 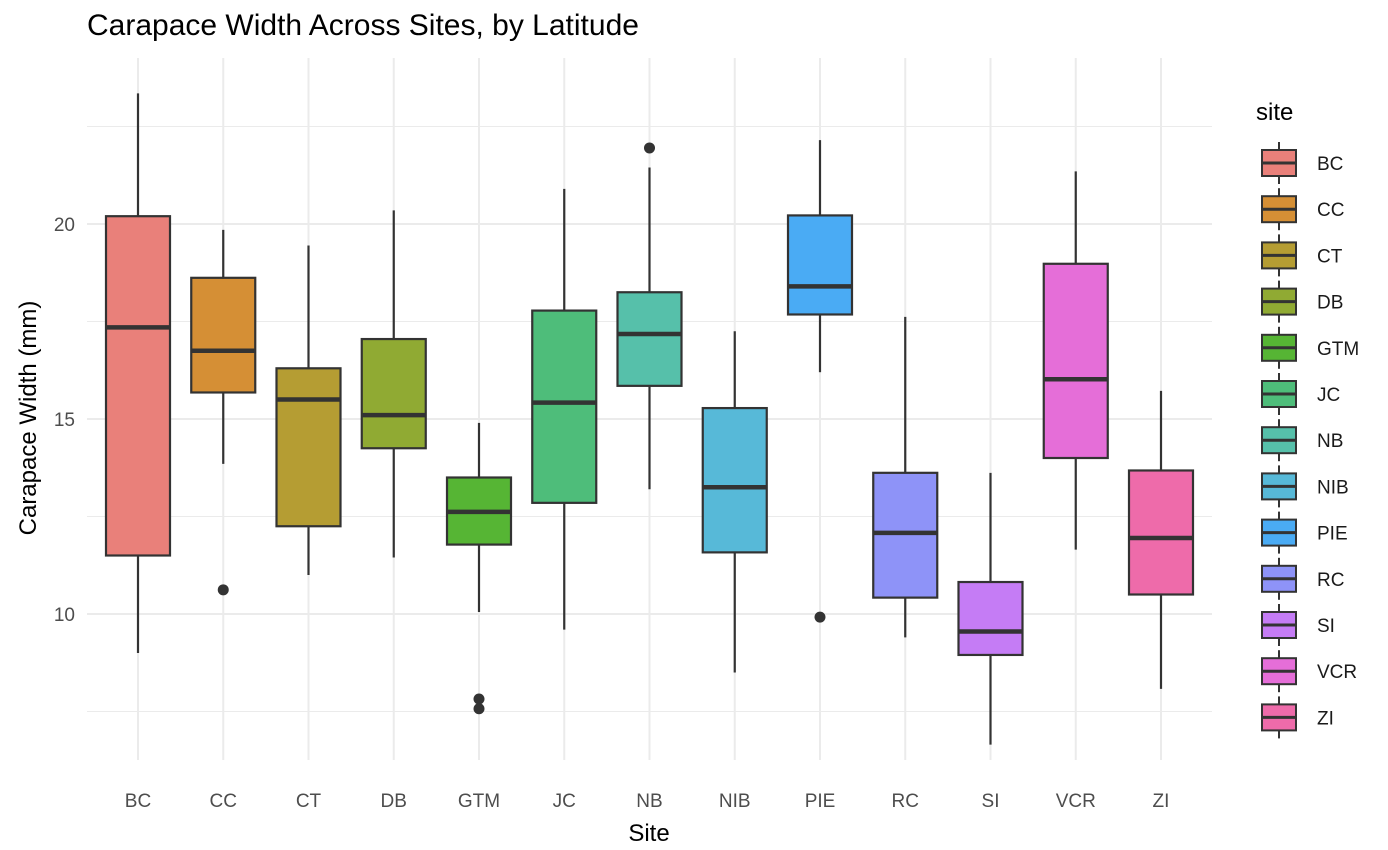 What do you see at coordinates (64, 225) in the screenshot?
I see `y-tick-label: 20` at bounding box center [64, 225].